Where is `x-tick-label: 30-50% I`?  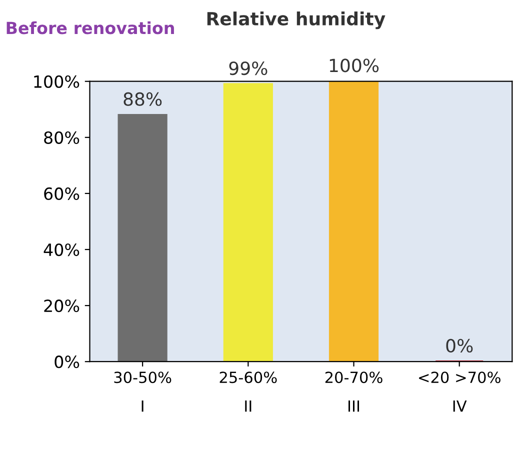
x-tick-label: 30-50% I is located at coordinates (143, 392).